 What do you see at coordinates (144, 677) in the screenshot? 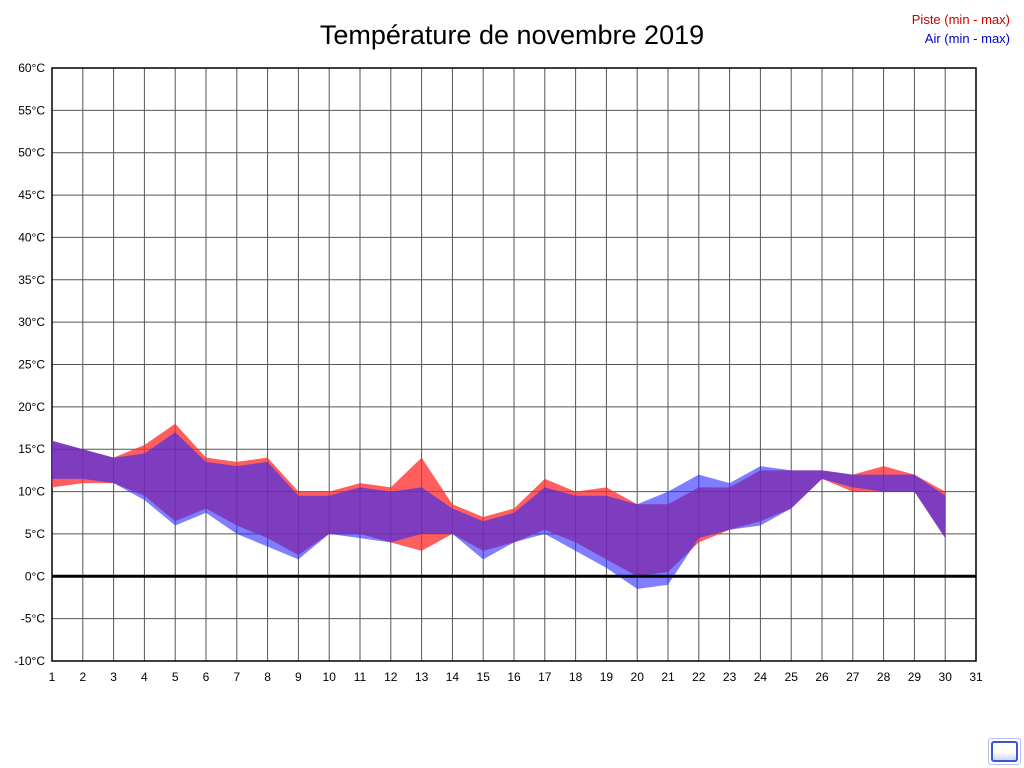
I see `x-tick-label: 4` at bounding box center [144, 677].